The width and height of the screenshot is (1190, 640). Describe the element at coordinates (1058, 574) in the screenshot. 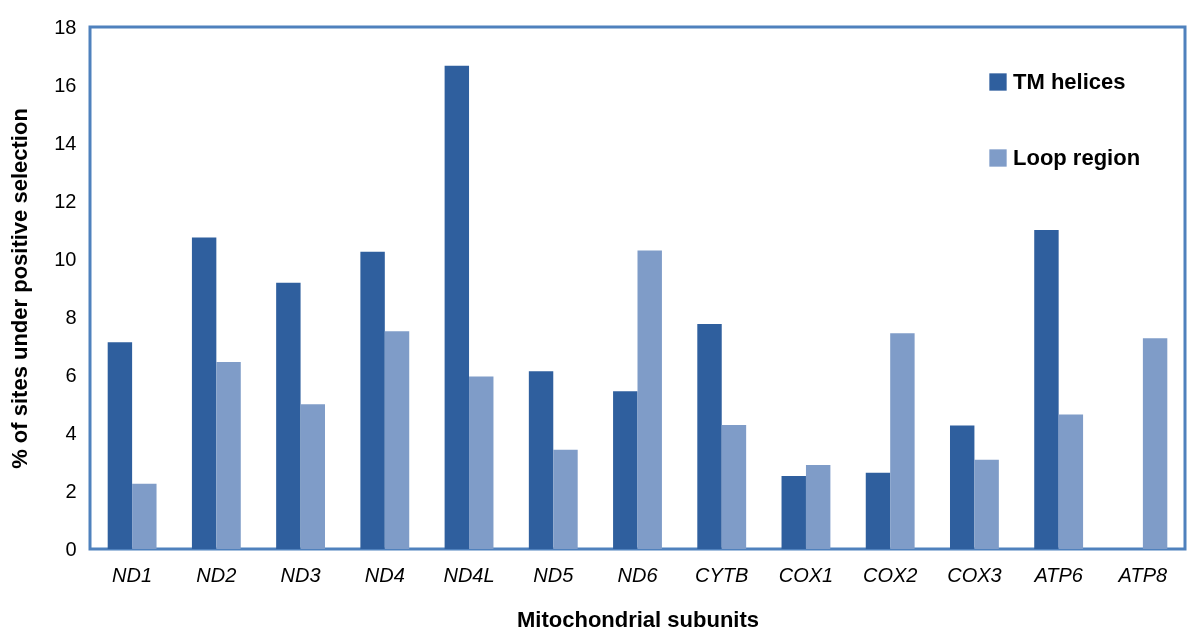

I see `x-tick-label: ATP6` at that location.